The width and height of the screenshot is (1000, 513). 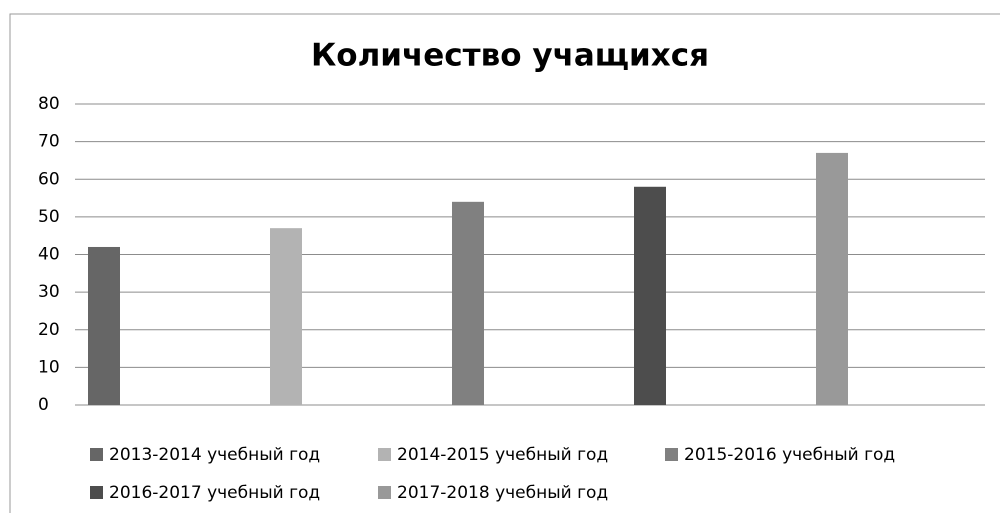 What do you see at coordinates (49, 104) in the screenshot?
I see `y-tick-label: 80` at bounding box center [49, 104].